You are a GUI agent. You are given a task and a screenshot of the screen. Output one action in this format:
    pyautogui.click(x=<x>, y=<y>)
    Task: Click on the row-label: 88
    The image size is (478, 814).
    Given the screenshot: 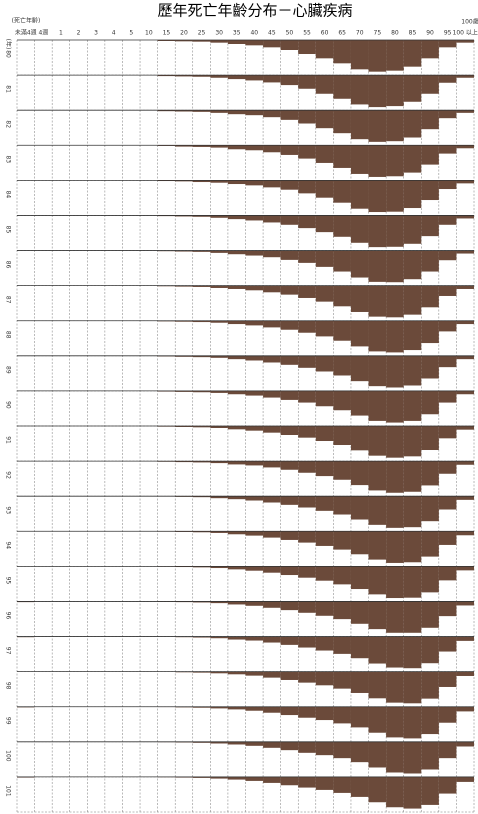 What is the action you would take?
    pyautogui.click(x=8, y=335)
    